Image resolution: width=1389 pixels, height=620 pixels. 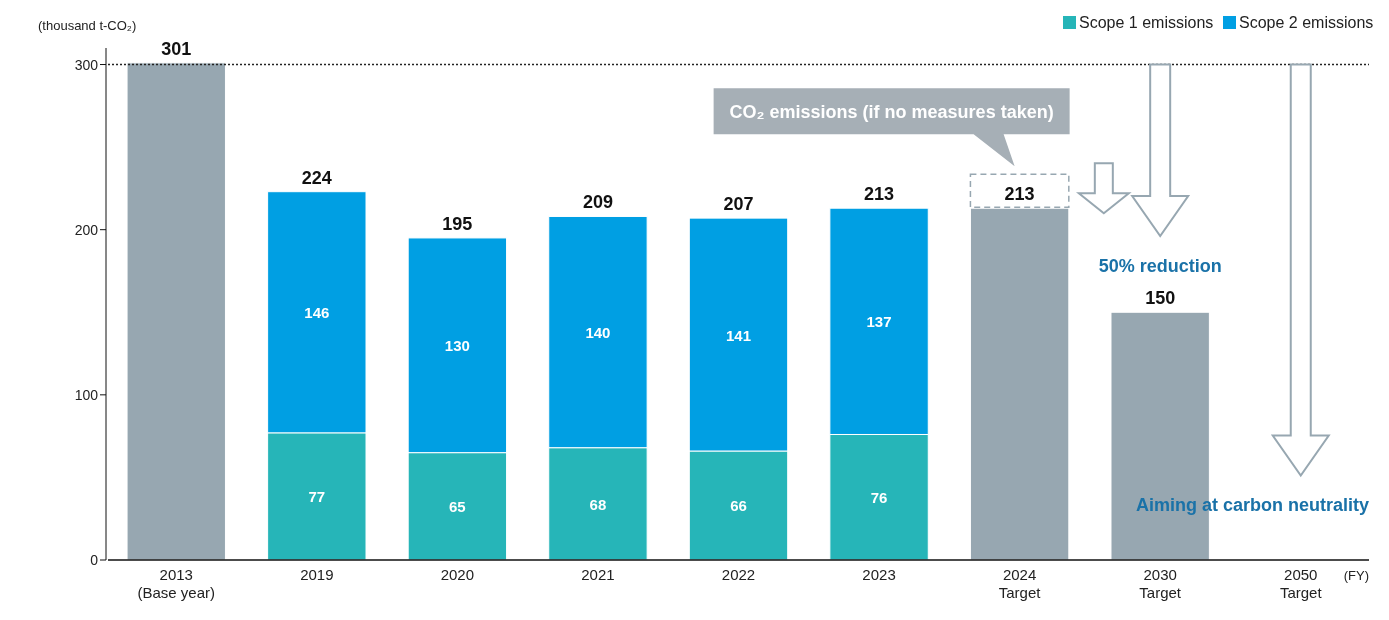 I want to click on y-tick-label: 300, so click(x=86, y=64).